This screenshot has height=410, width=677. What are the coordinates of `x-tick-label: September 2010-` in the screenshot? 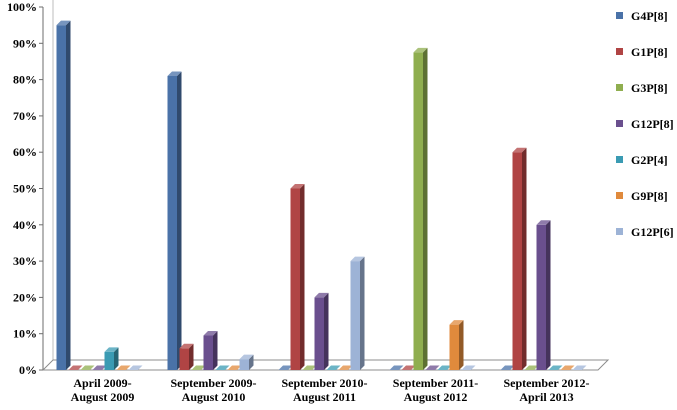 It's located at (324, 383).